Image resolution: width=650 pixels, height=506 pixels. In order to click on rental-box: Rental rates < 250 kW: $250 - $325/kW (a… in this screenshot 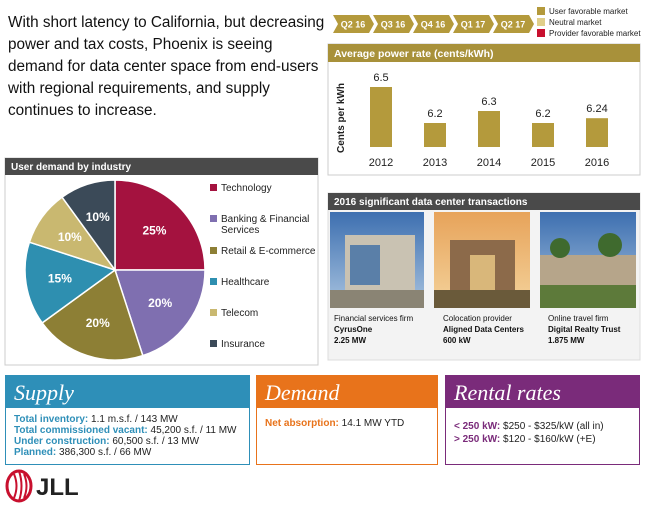, I will do `click(542, 420)`.